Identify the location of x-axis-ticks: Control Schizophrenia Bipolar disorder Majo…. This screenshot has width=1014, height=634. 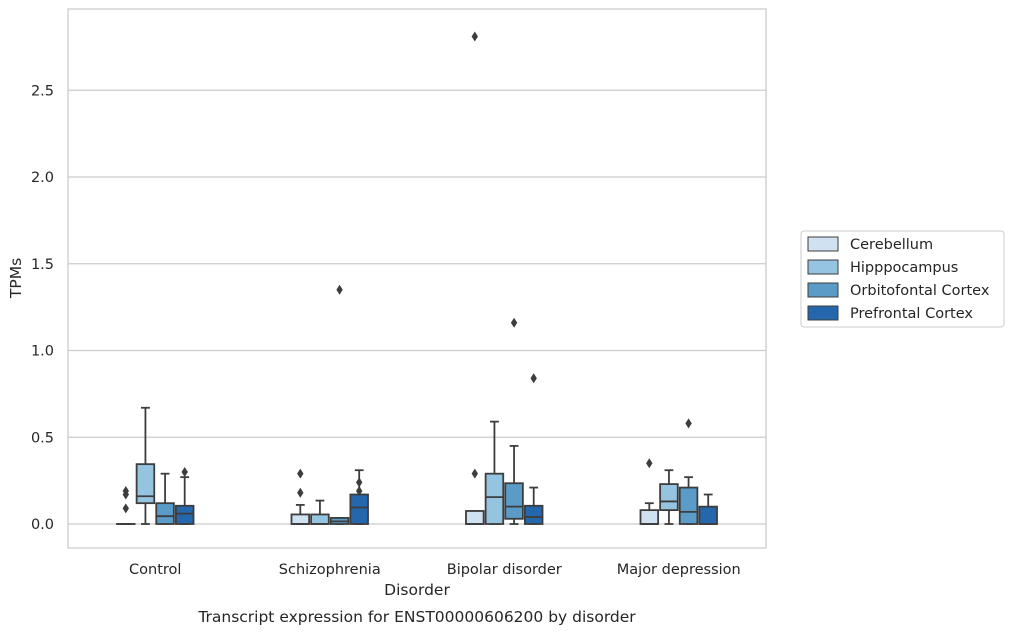
(435, 570).